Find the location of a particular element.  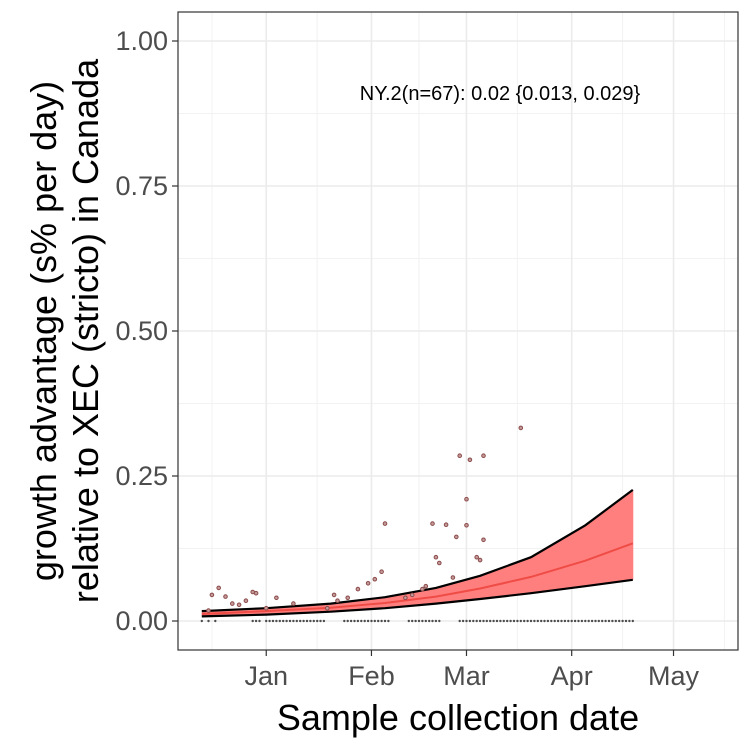

upper-bound-line is located at coordinates (417, 551).